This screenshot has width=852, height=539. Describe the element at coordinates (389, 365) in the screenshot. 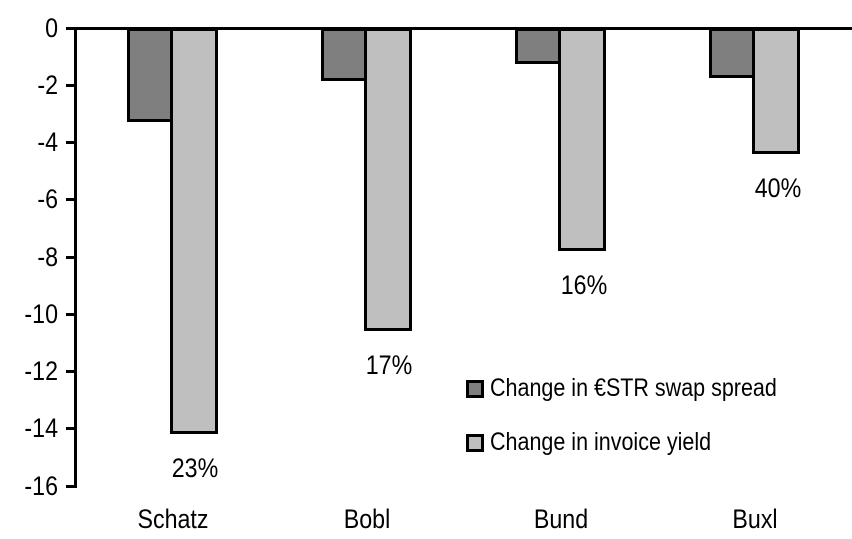

I see `data-label-bobl: 17%` at that location.